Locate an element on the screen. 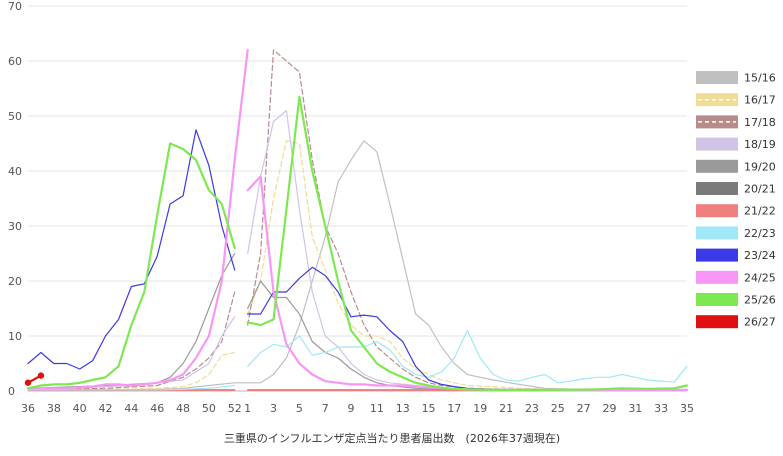 This screenshot has width=783, height=456. legend-label: 16/17 is located at coordinates (760, 100).